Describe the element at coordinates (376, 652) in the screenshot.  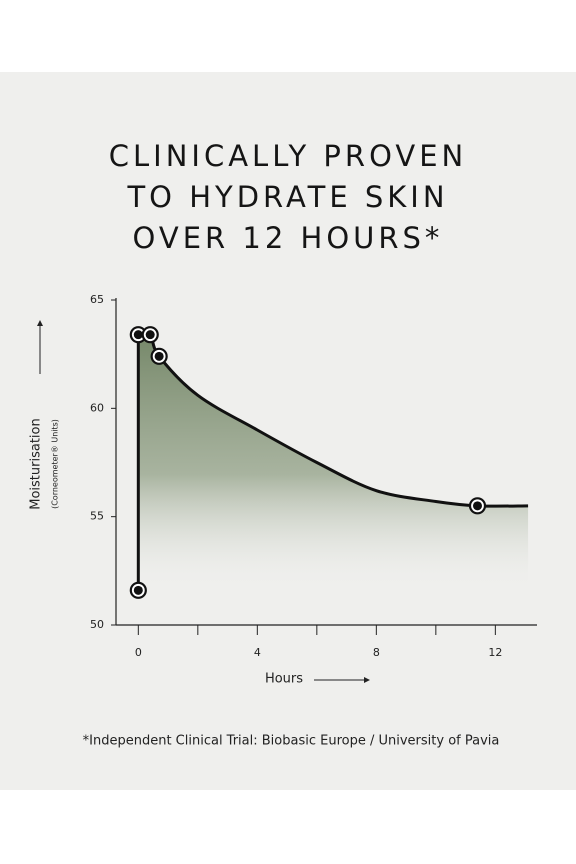
I see `x-tick-label: 8` at that location.